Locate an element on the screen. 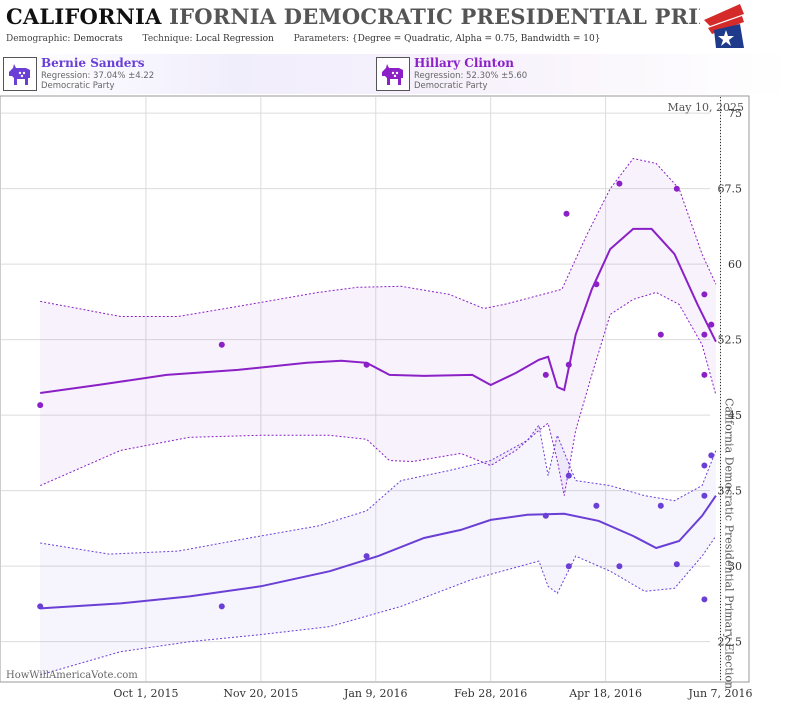 This screenshot has width=789, height=704. site-logo-icon is located at coordinates (724, 25).